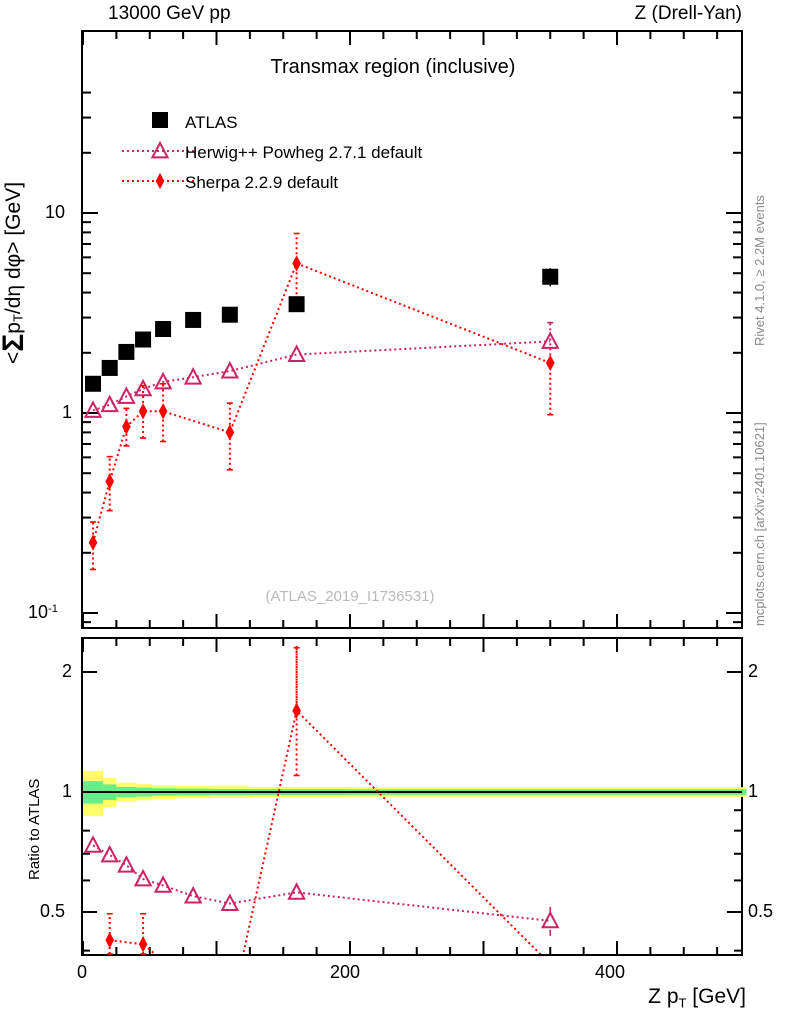 The height and width of the screenshot is (1024, 786). I want to click on herwig-ratio-line, so click(321, 883).